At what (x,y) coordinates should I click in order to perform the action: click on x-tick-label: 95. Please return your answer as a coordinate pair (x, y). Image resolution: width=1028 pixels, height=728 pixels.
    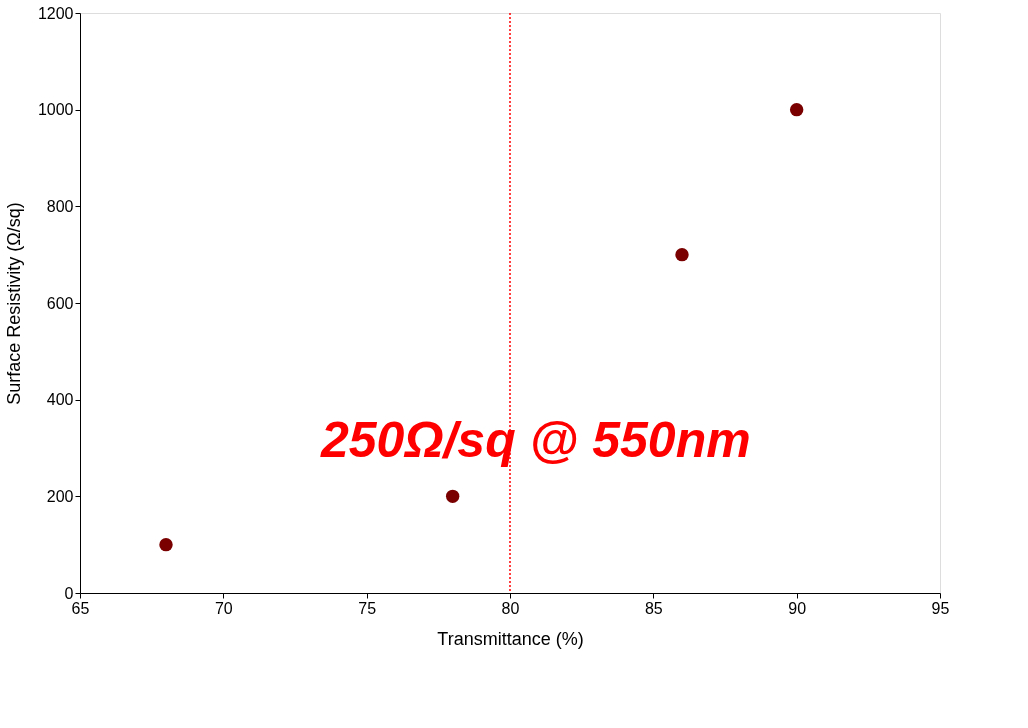
    Looking at the image, I should click on (940, 608).